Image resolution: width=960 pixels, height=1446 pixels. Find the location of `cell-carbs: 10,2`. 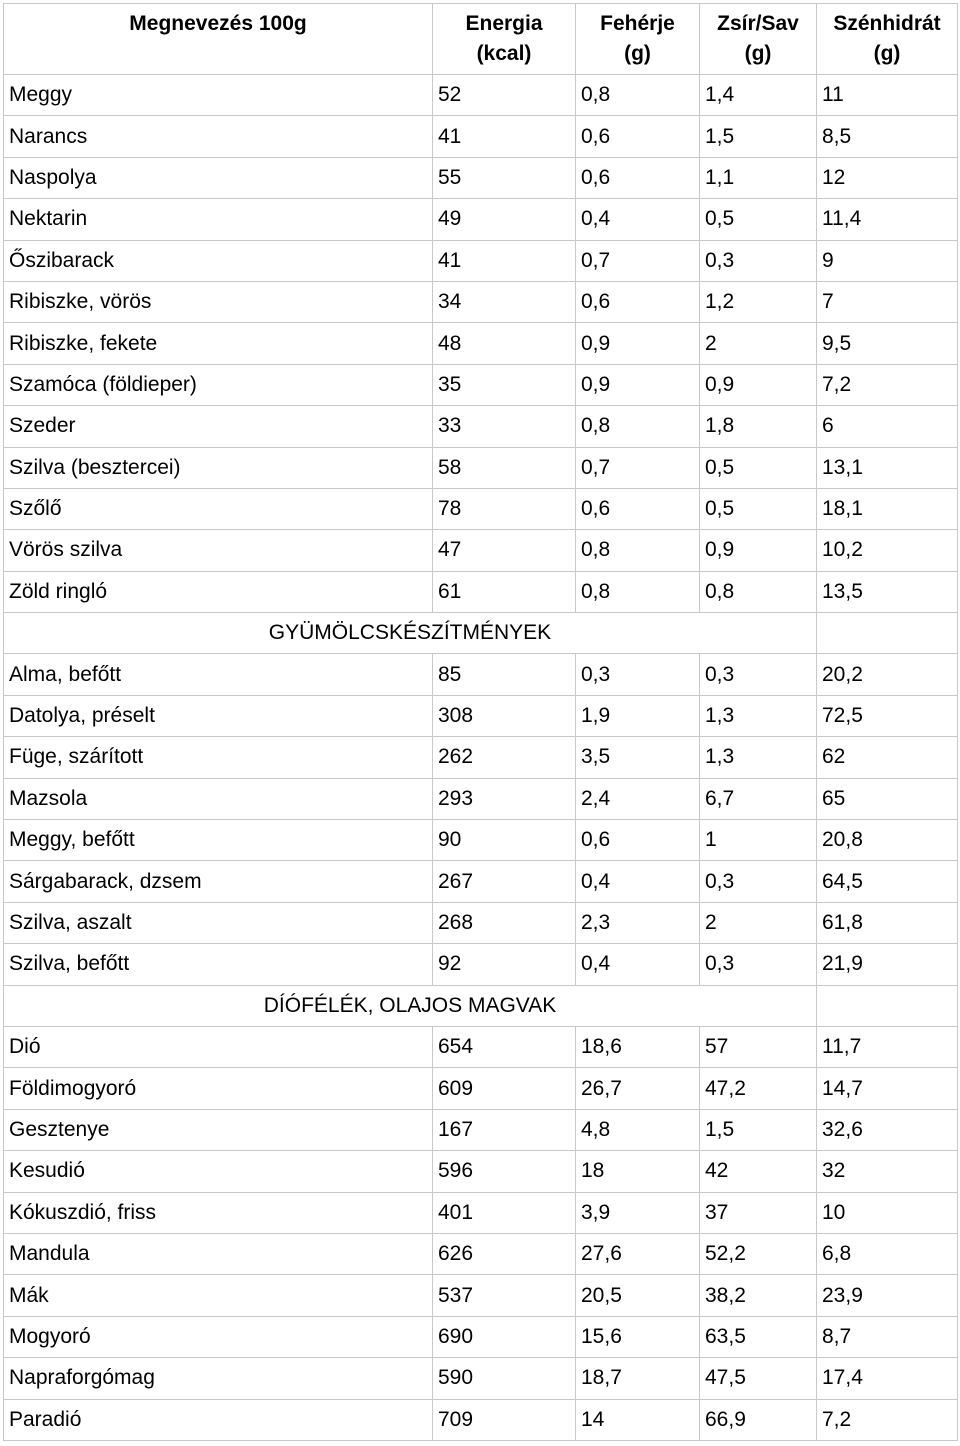

cell-carbs: 10,2 is located at coordinates (887, 550).